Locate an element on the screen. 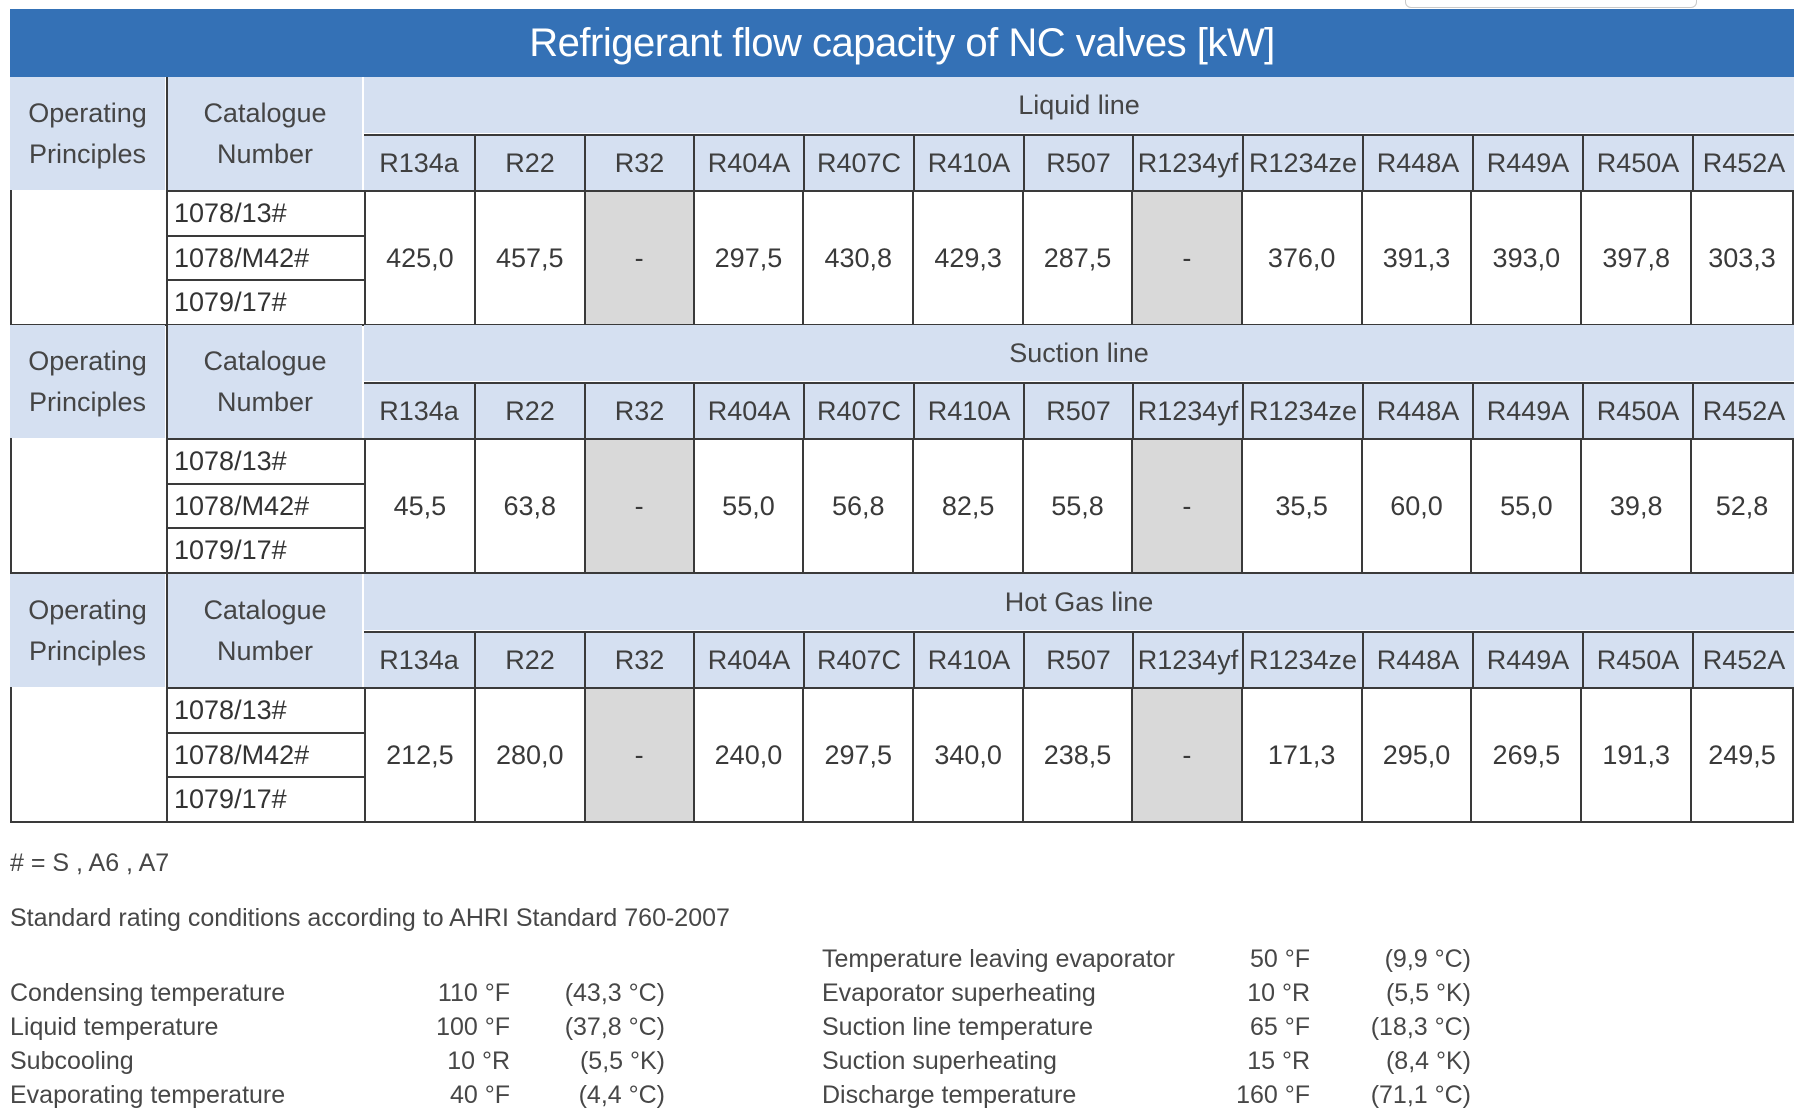  condition-imperial: 15 °R is located at coordinates (1278, 1060).